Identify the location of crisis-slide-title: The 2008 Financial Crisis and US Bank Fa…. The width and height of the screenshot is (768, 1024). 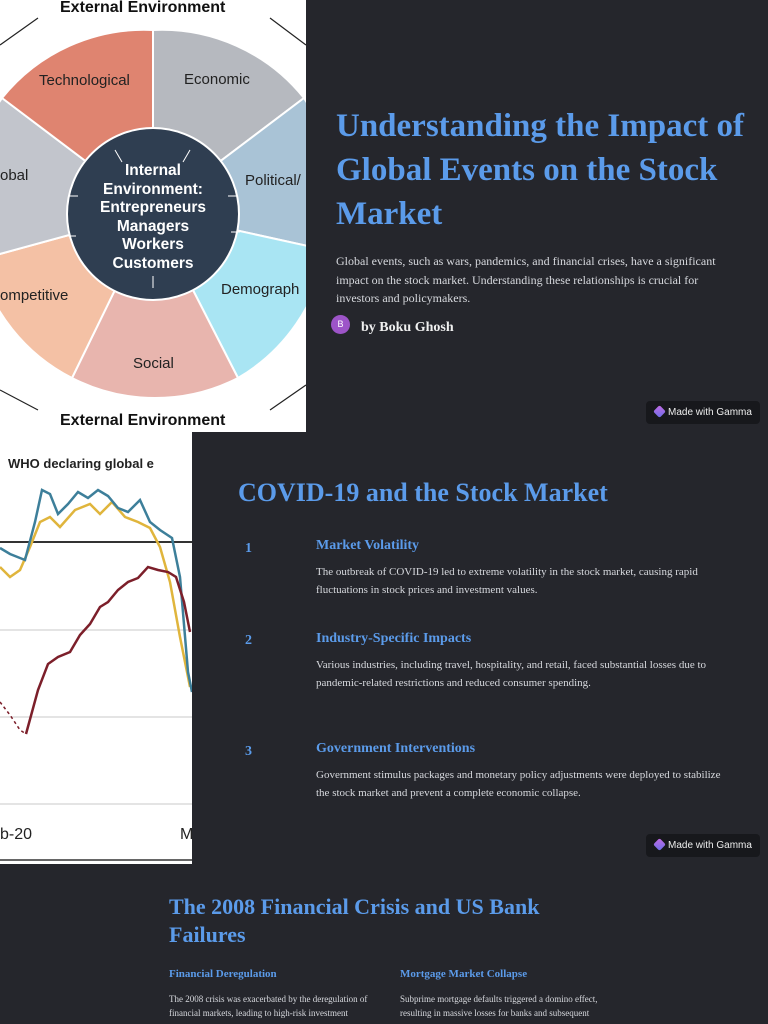
(354, 920).